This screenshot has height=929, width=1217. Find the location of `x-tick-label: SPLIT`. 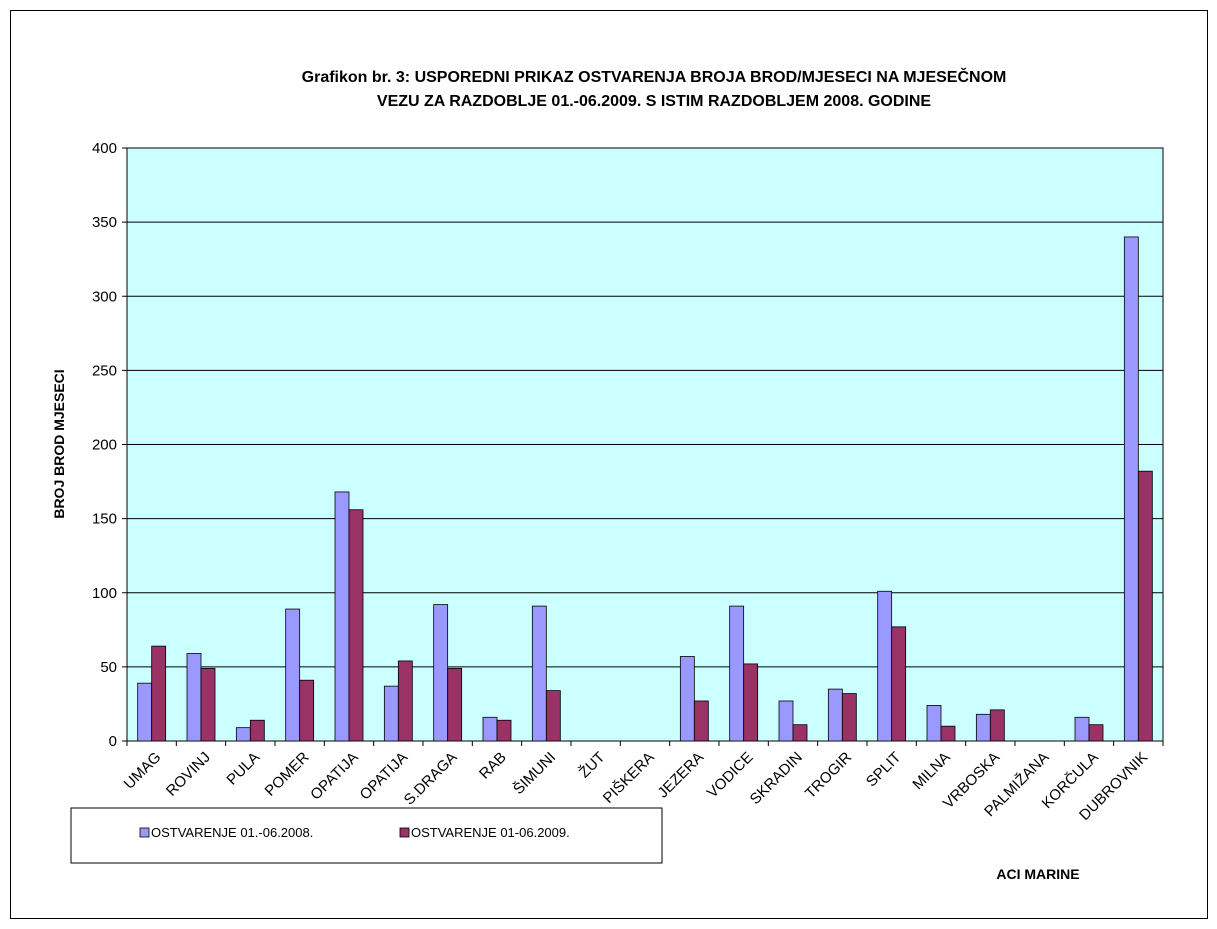

x-tick-label: SPLIT is located at coordinates (883, 769).